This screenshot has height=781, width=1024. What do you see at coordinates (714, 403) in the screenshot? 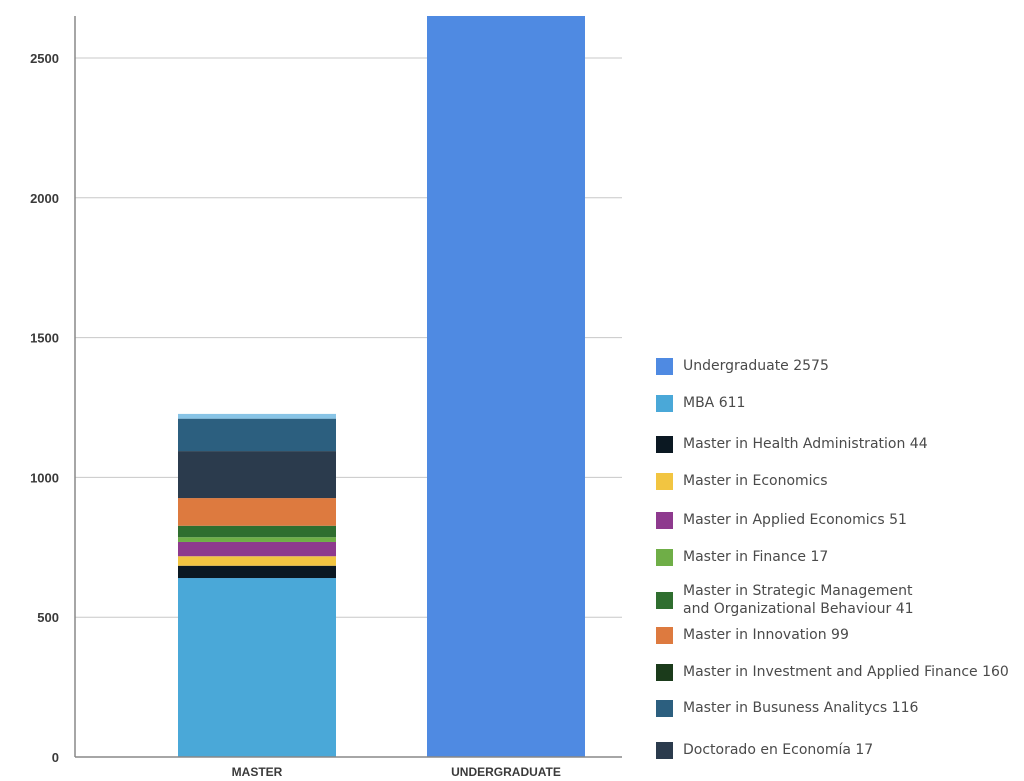
I see `legend-label: MBA 611` at bounding box center [714, 403].